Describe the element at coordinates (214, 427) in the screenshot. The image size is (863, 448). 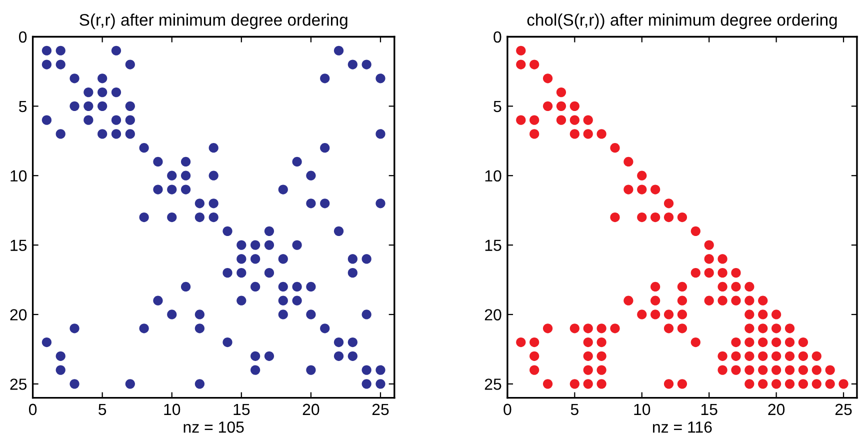
I see `x-axis-title: nz = 105` at that location.